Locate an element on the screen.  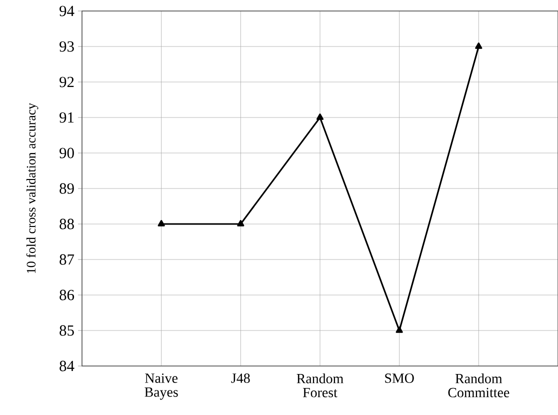
x-tick-label: Random Committee is located at coordinates (479, 385).